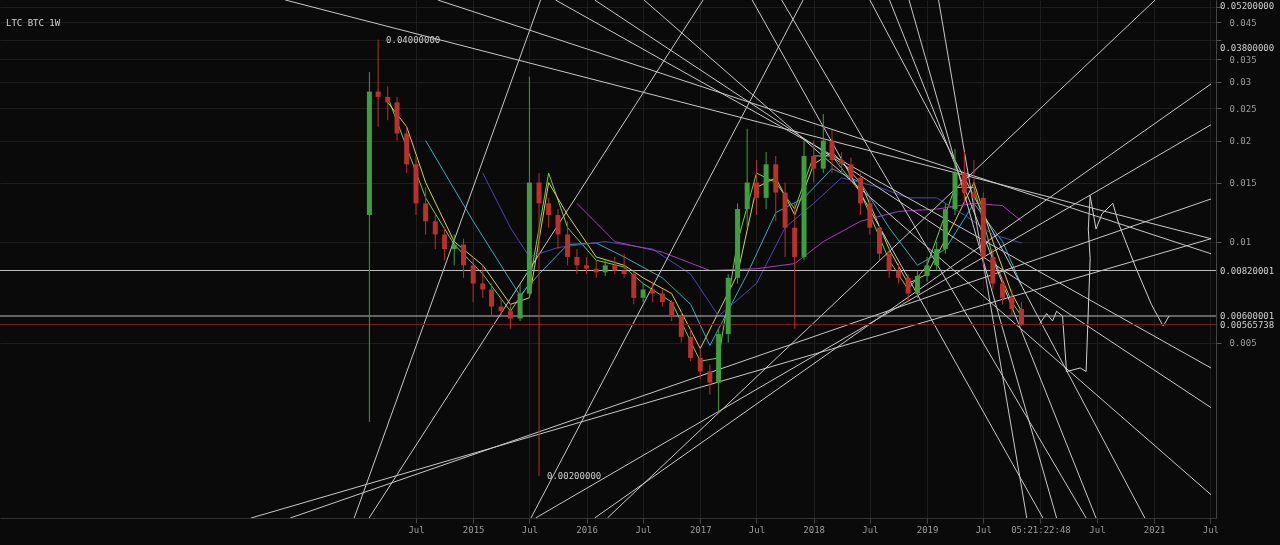 The width and height of the screenshot is (1280, 545). I want to click on ref-line-label: 0.00565738, so click(1247, 324).